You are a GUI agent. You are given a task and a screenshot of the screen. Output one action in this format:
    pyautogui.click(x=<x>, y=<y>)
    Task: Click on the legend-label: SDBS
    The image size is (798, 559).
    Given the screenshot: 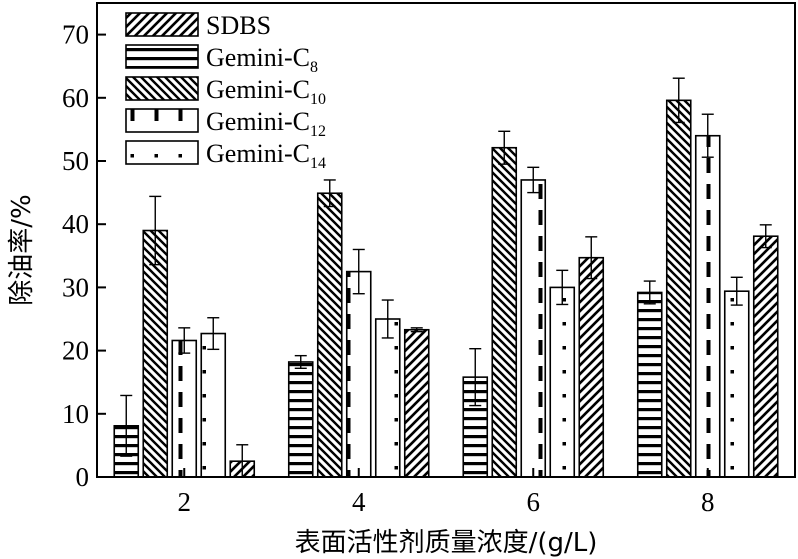 What is the action you would take?
    pyautogui.click(x=238, y=25)
    